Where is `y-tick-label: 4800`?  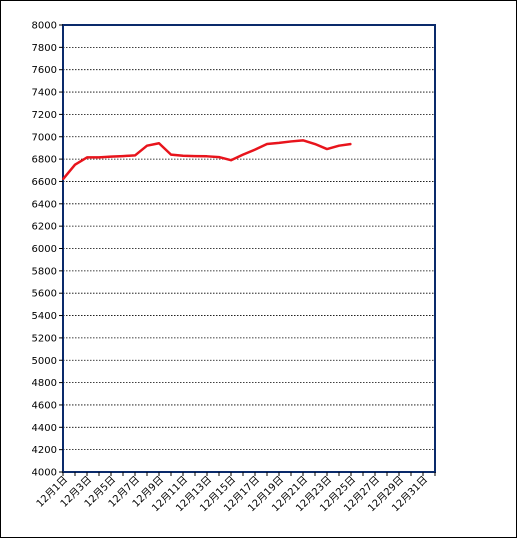
y-tick-label: 4800 is located at coordinates (44, 383).